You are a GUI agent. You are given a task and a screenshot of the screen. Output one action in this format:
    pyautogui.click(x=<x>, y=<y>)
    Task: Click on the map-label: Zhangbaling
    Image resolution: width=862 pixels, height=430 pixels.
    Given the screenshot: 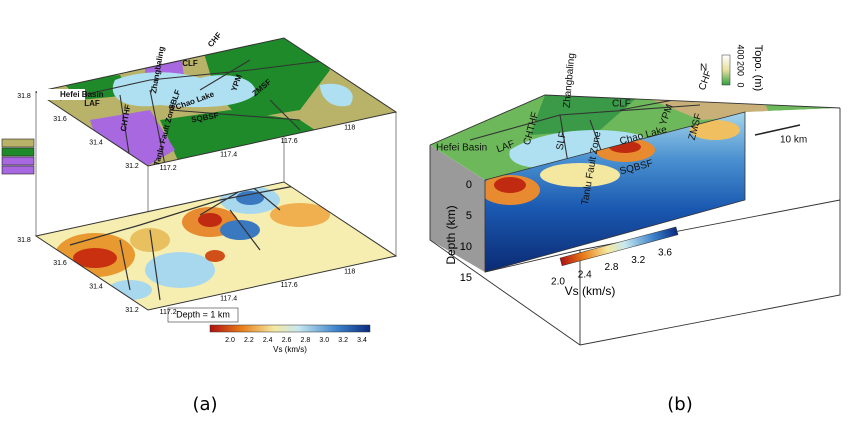 What is the action you would take?
    pyautogui.click(x=570, y=81)
    